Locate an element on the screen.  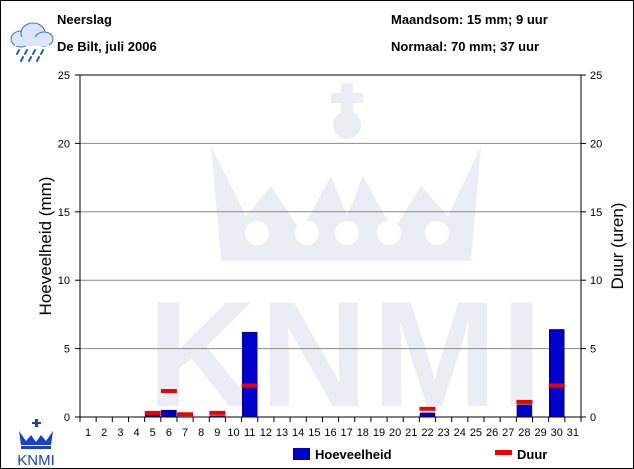
x-tick-label: 29 is located at coordinates (540, 433).